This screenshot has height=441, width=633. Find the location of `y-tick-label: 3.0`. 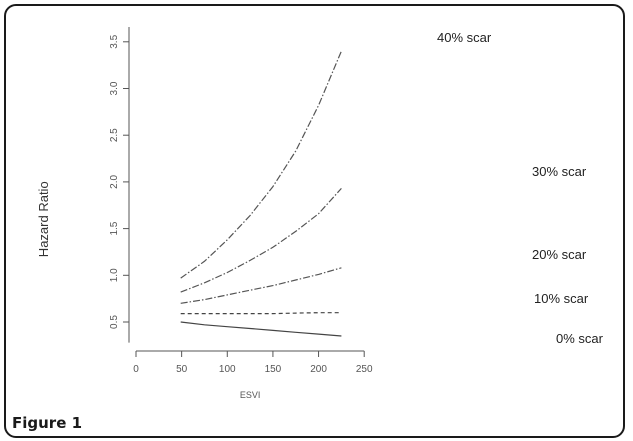

y-tick-label: 3.0 is located at coordinates (114, 88).